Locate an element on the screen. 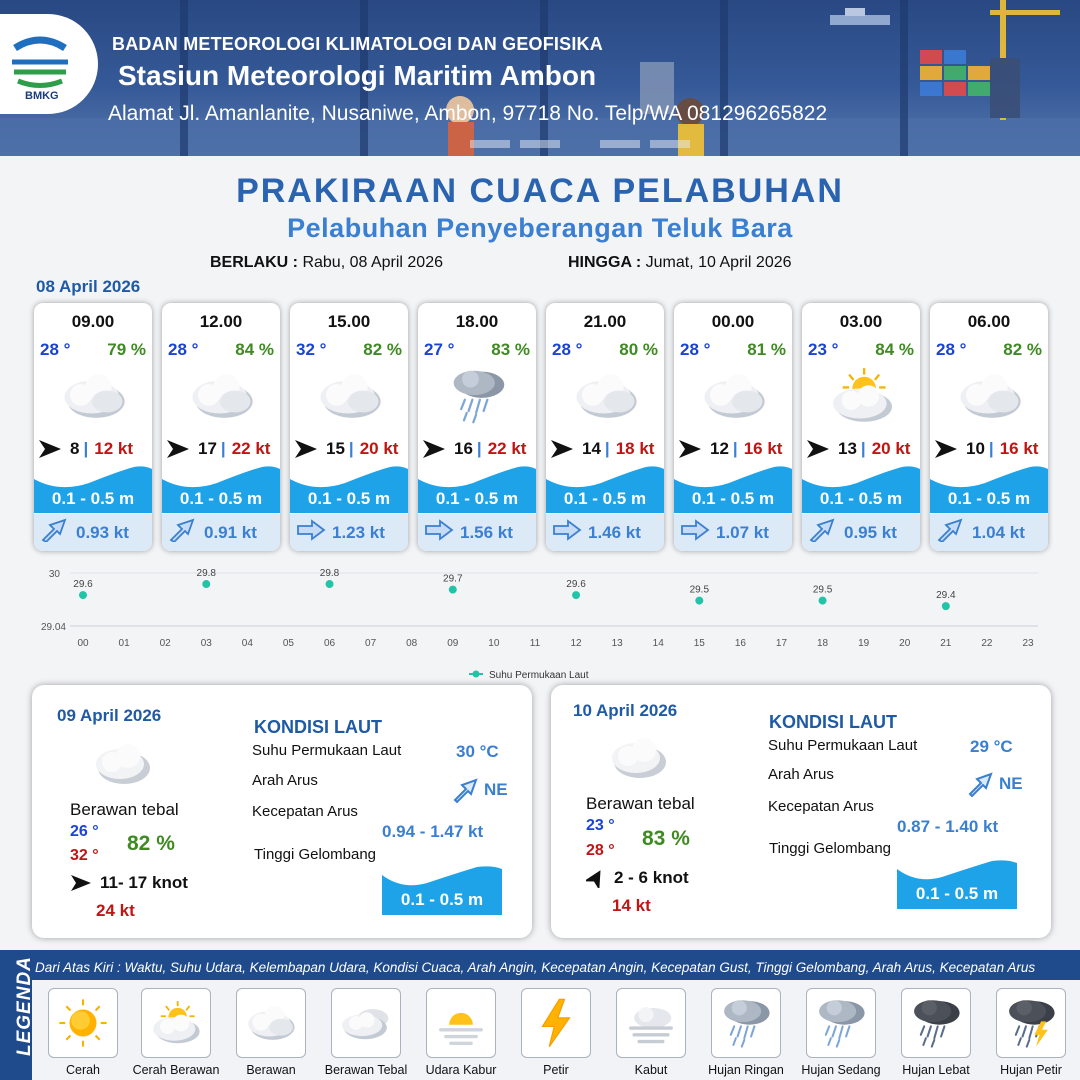 Image resolution: width=1080 pixels, height=1080 pixels. current-speed-label: Kecepatan Arus is located at coordinates (305, 811).